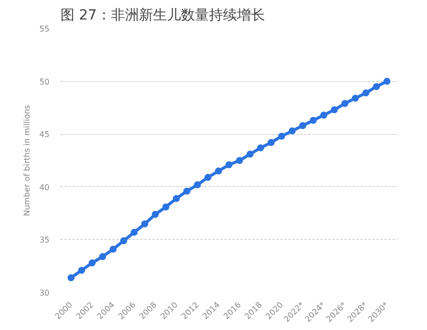  Describe the element at coordinates (44, 187) in the screenshot. I see `y-tick-label: 40` at that location.